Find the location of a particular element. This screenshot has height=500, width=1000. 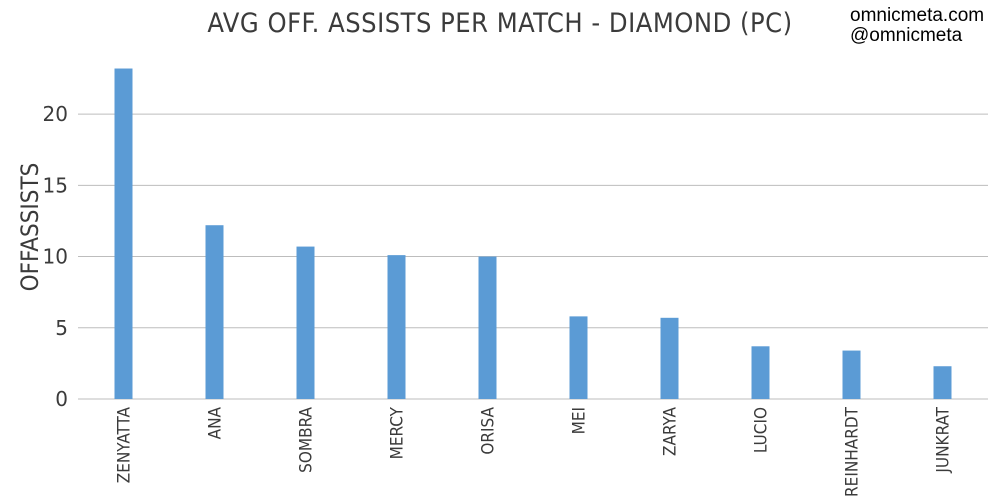

y-axis-ticks: 0 5 10 15 20 is located at coordinates (55, 256).